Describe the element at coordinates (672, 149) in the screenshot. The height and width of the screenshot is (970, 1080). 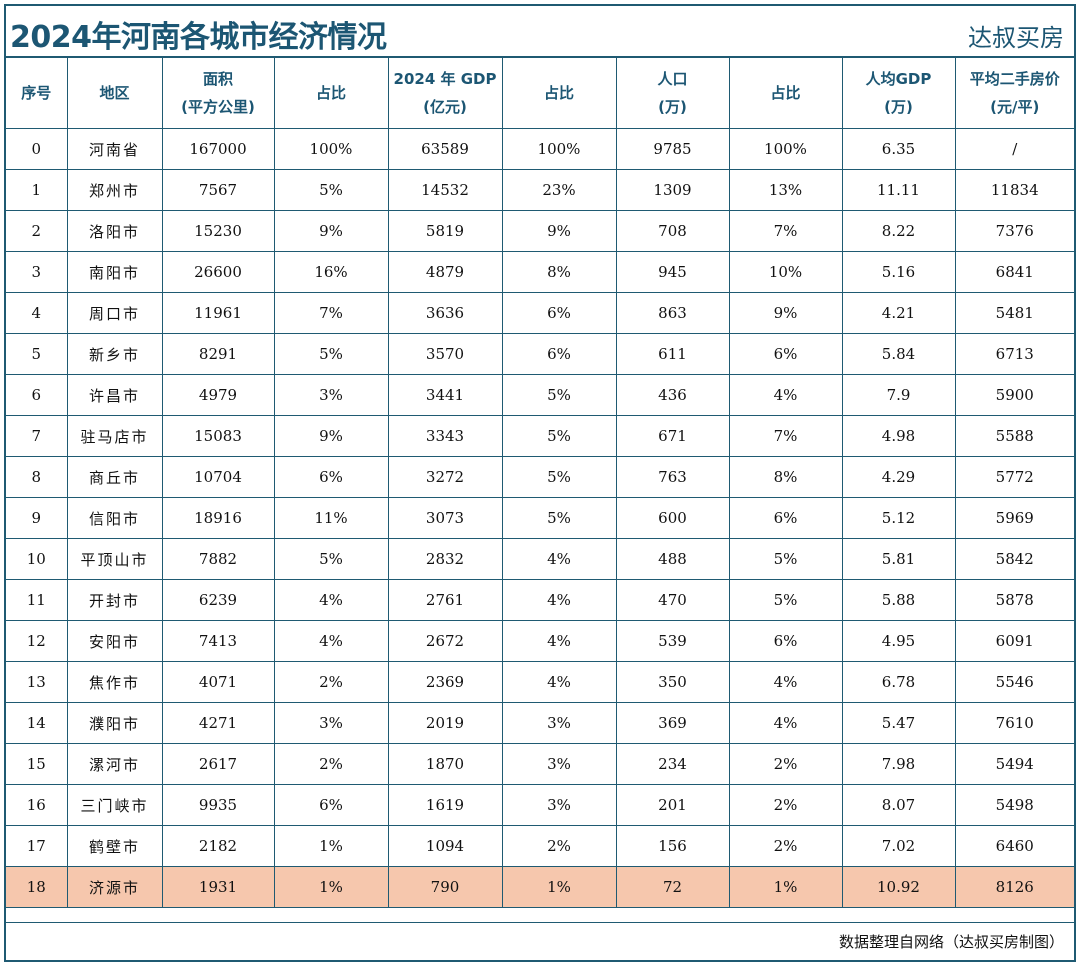
I see `table-cell: 9785` at that location.